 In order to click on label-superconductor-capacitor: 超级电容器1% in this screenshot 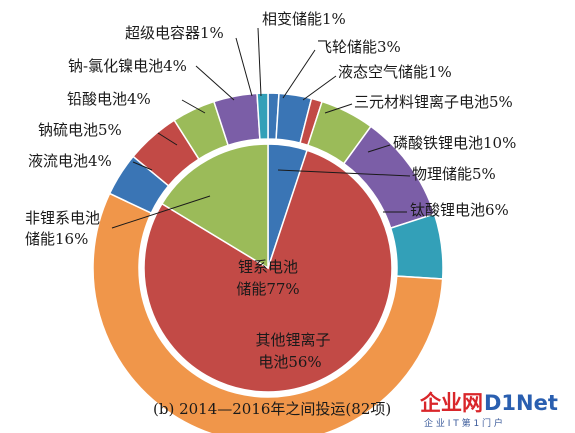, I will do `click(174, 33)`.